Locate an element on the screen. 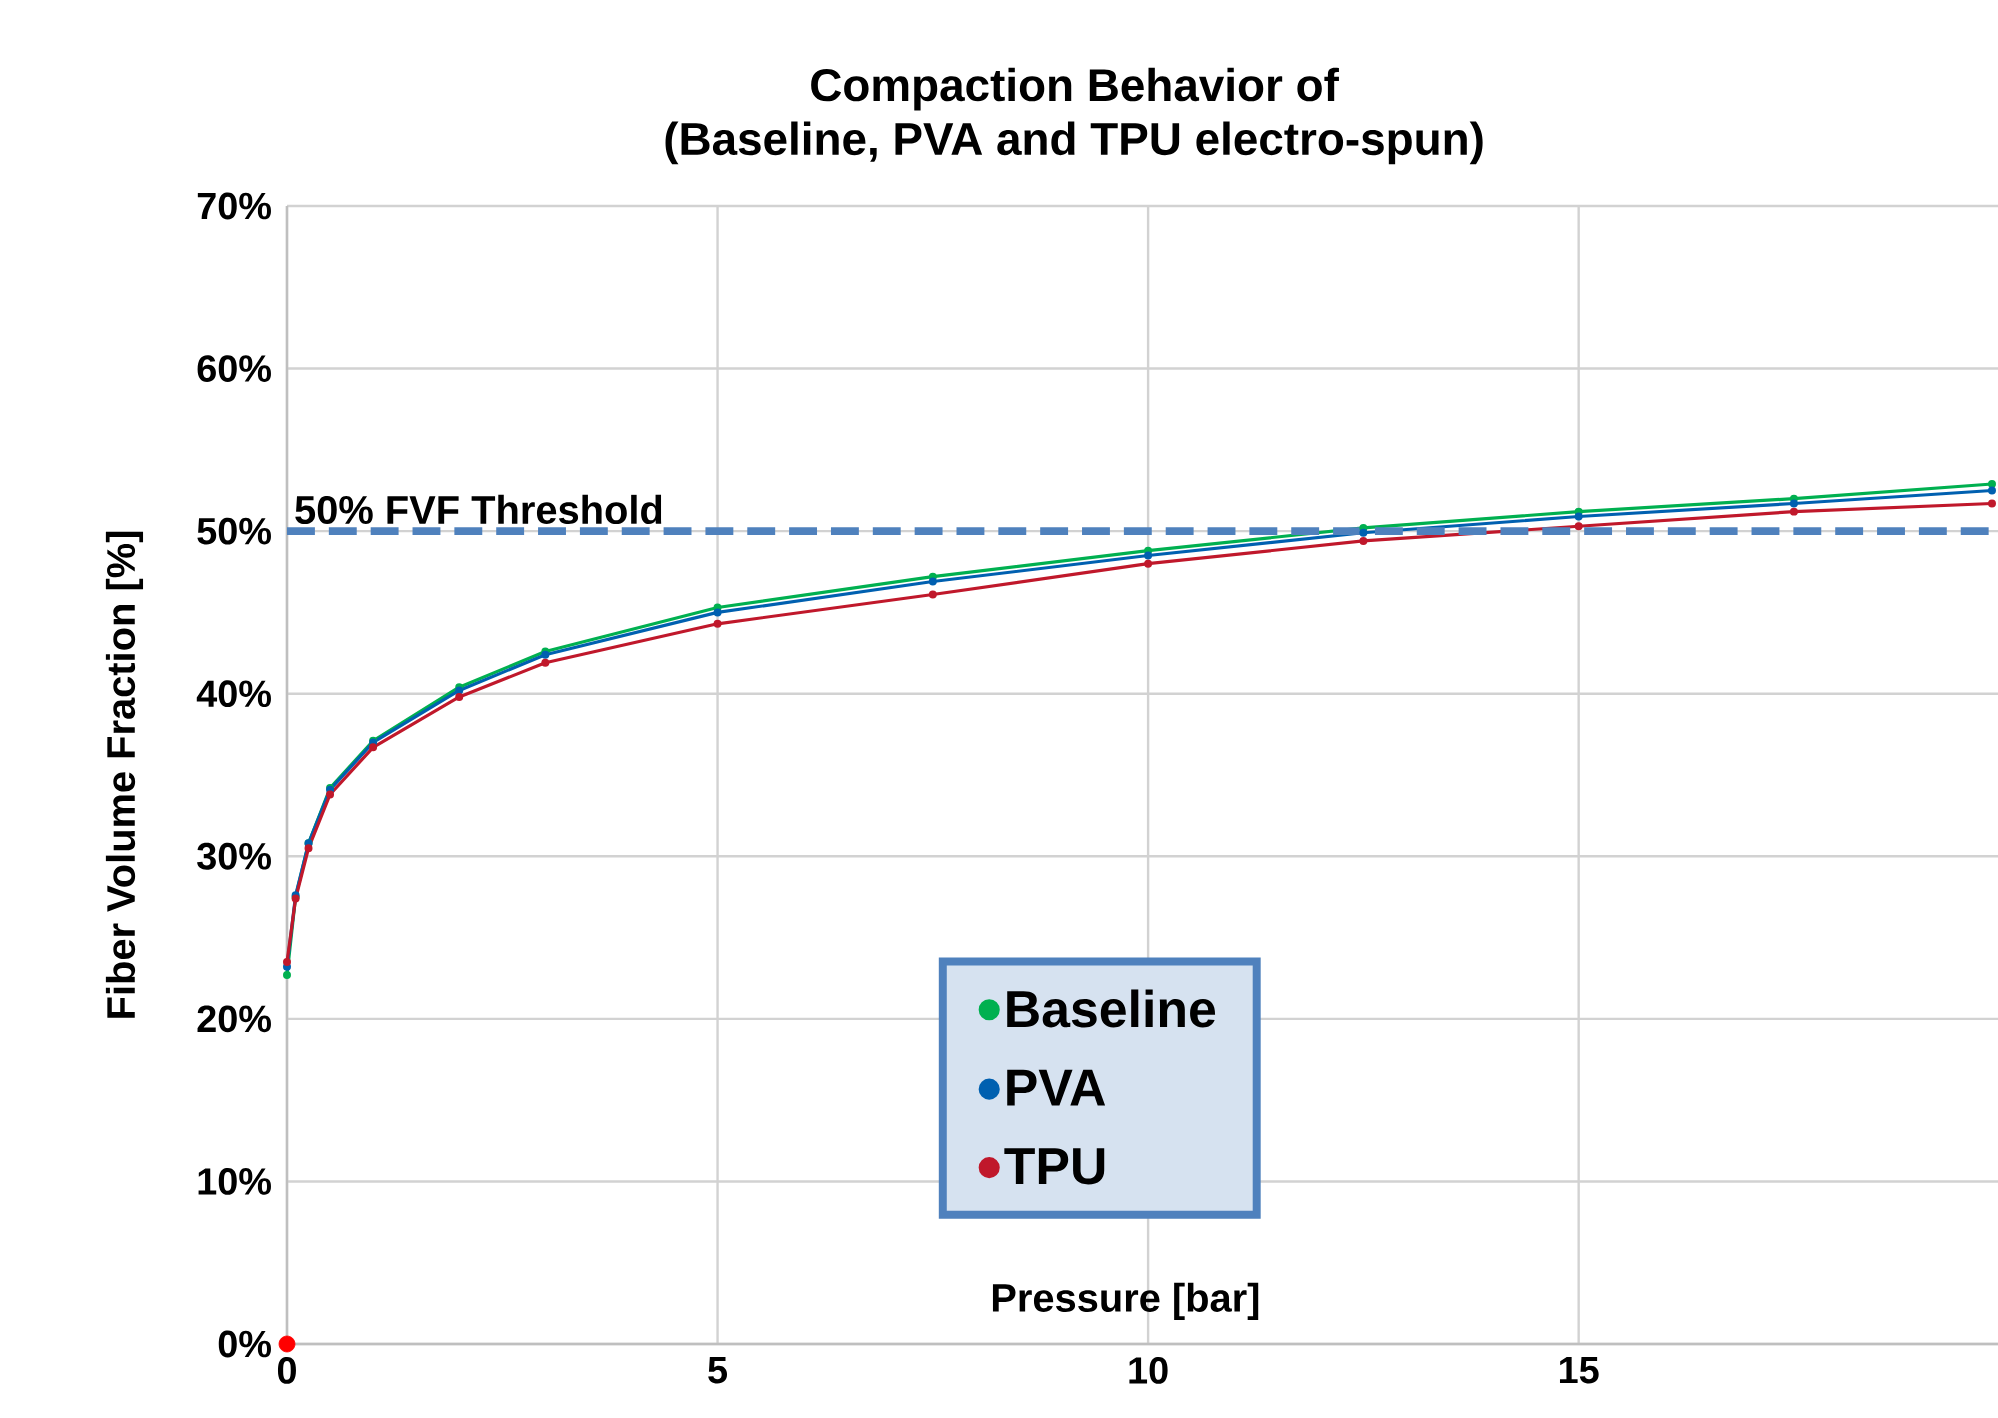  x-tick-label: 5 is located at coordinates (718, 1370).